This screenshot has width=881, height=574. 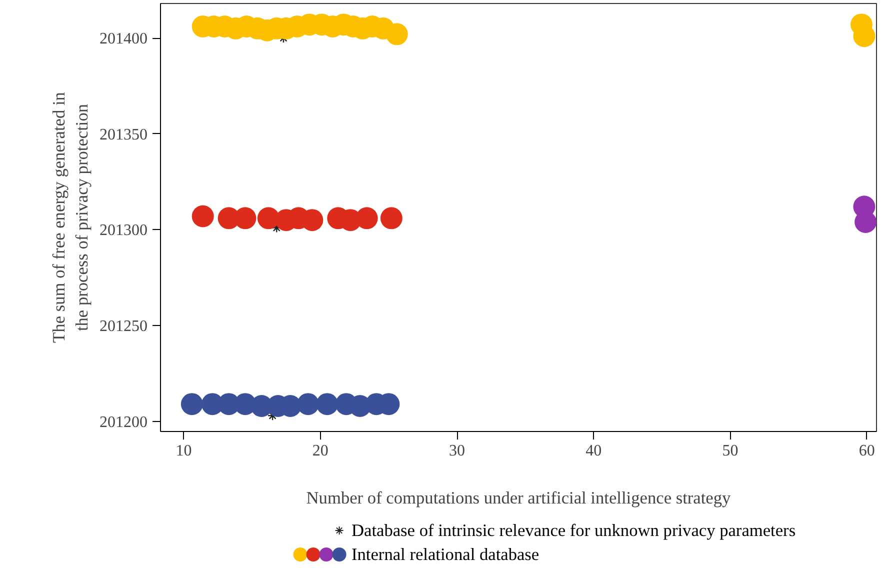 What do you see at coordinates (124, 39) in the screenshot?
I see `y-tick-label: 201400` at bounding box center [124, 39].